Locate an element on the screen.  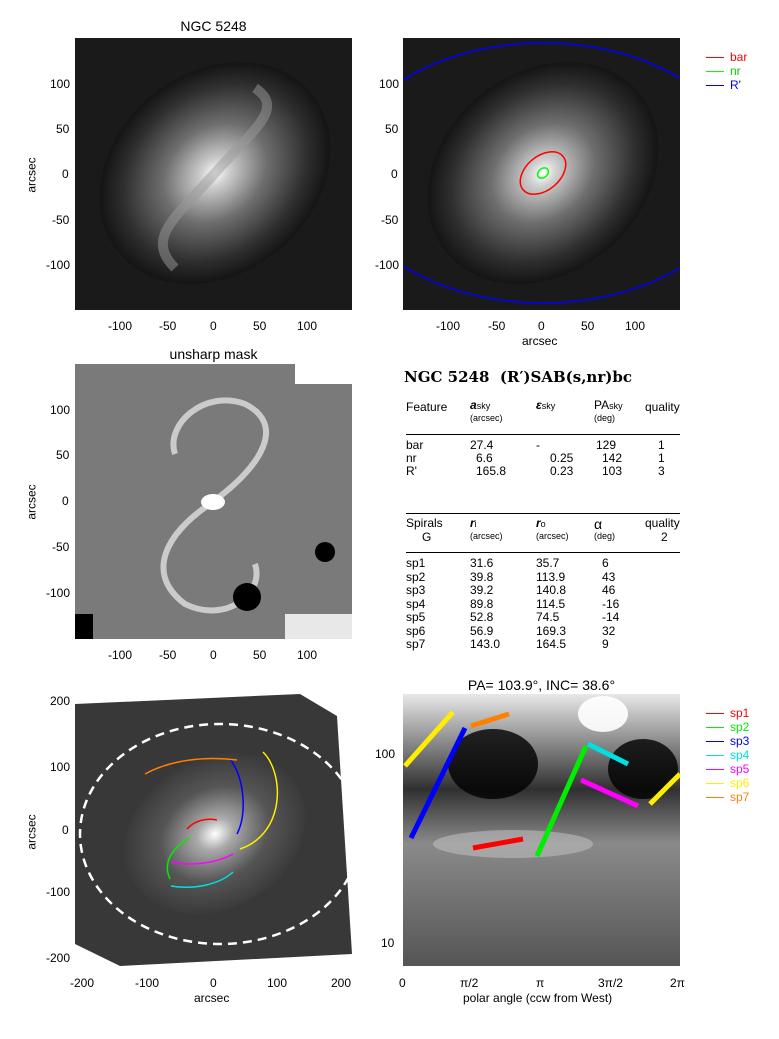
spirals-cell: 39.8 is located at coordinates (482, 576).